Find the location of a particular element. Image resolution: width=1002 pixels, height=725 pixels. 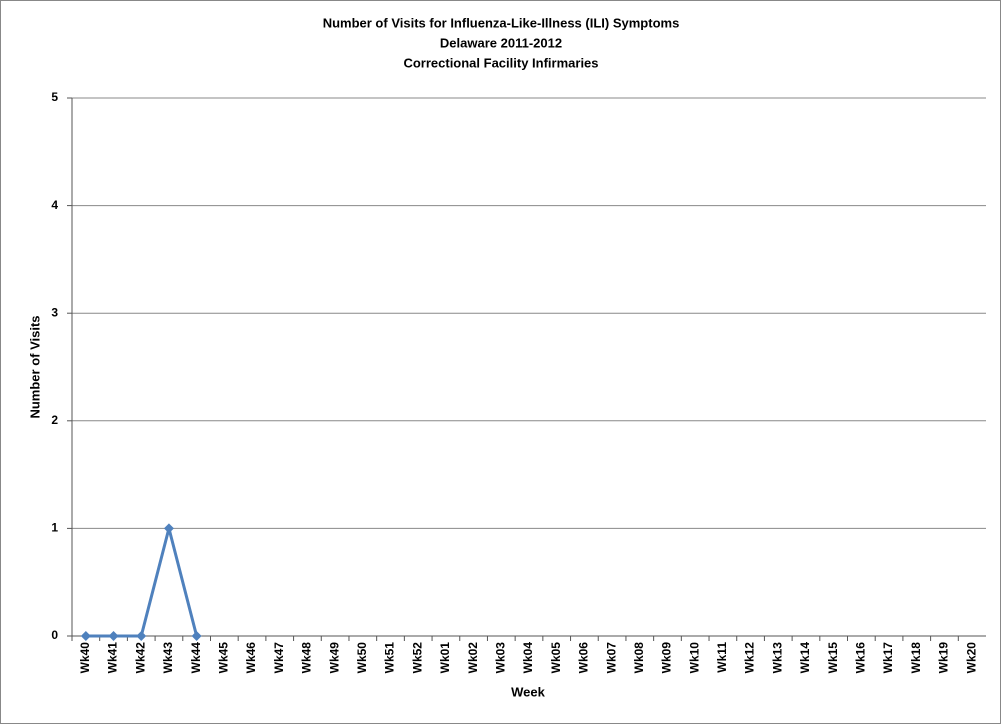

x-tick-label: Wk18 is located at coordinates (916, 658).